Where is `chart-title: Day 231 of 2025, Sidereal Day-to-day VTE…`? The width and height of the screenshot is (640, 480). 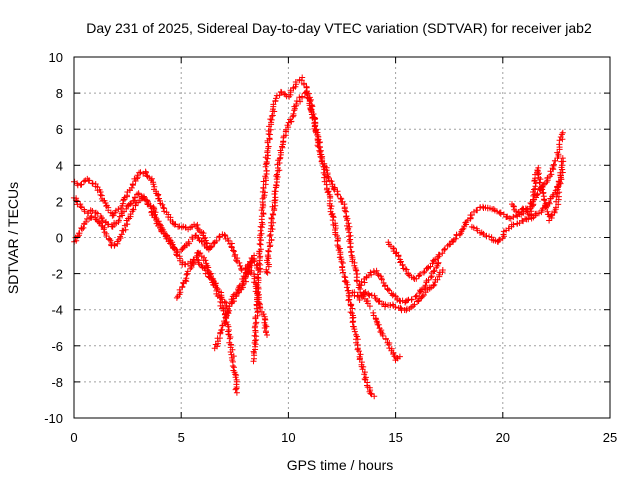
chart-title: Day 231 of 2025, Sidereal Day-to-day VTE… is located at coordinates (339, 28).